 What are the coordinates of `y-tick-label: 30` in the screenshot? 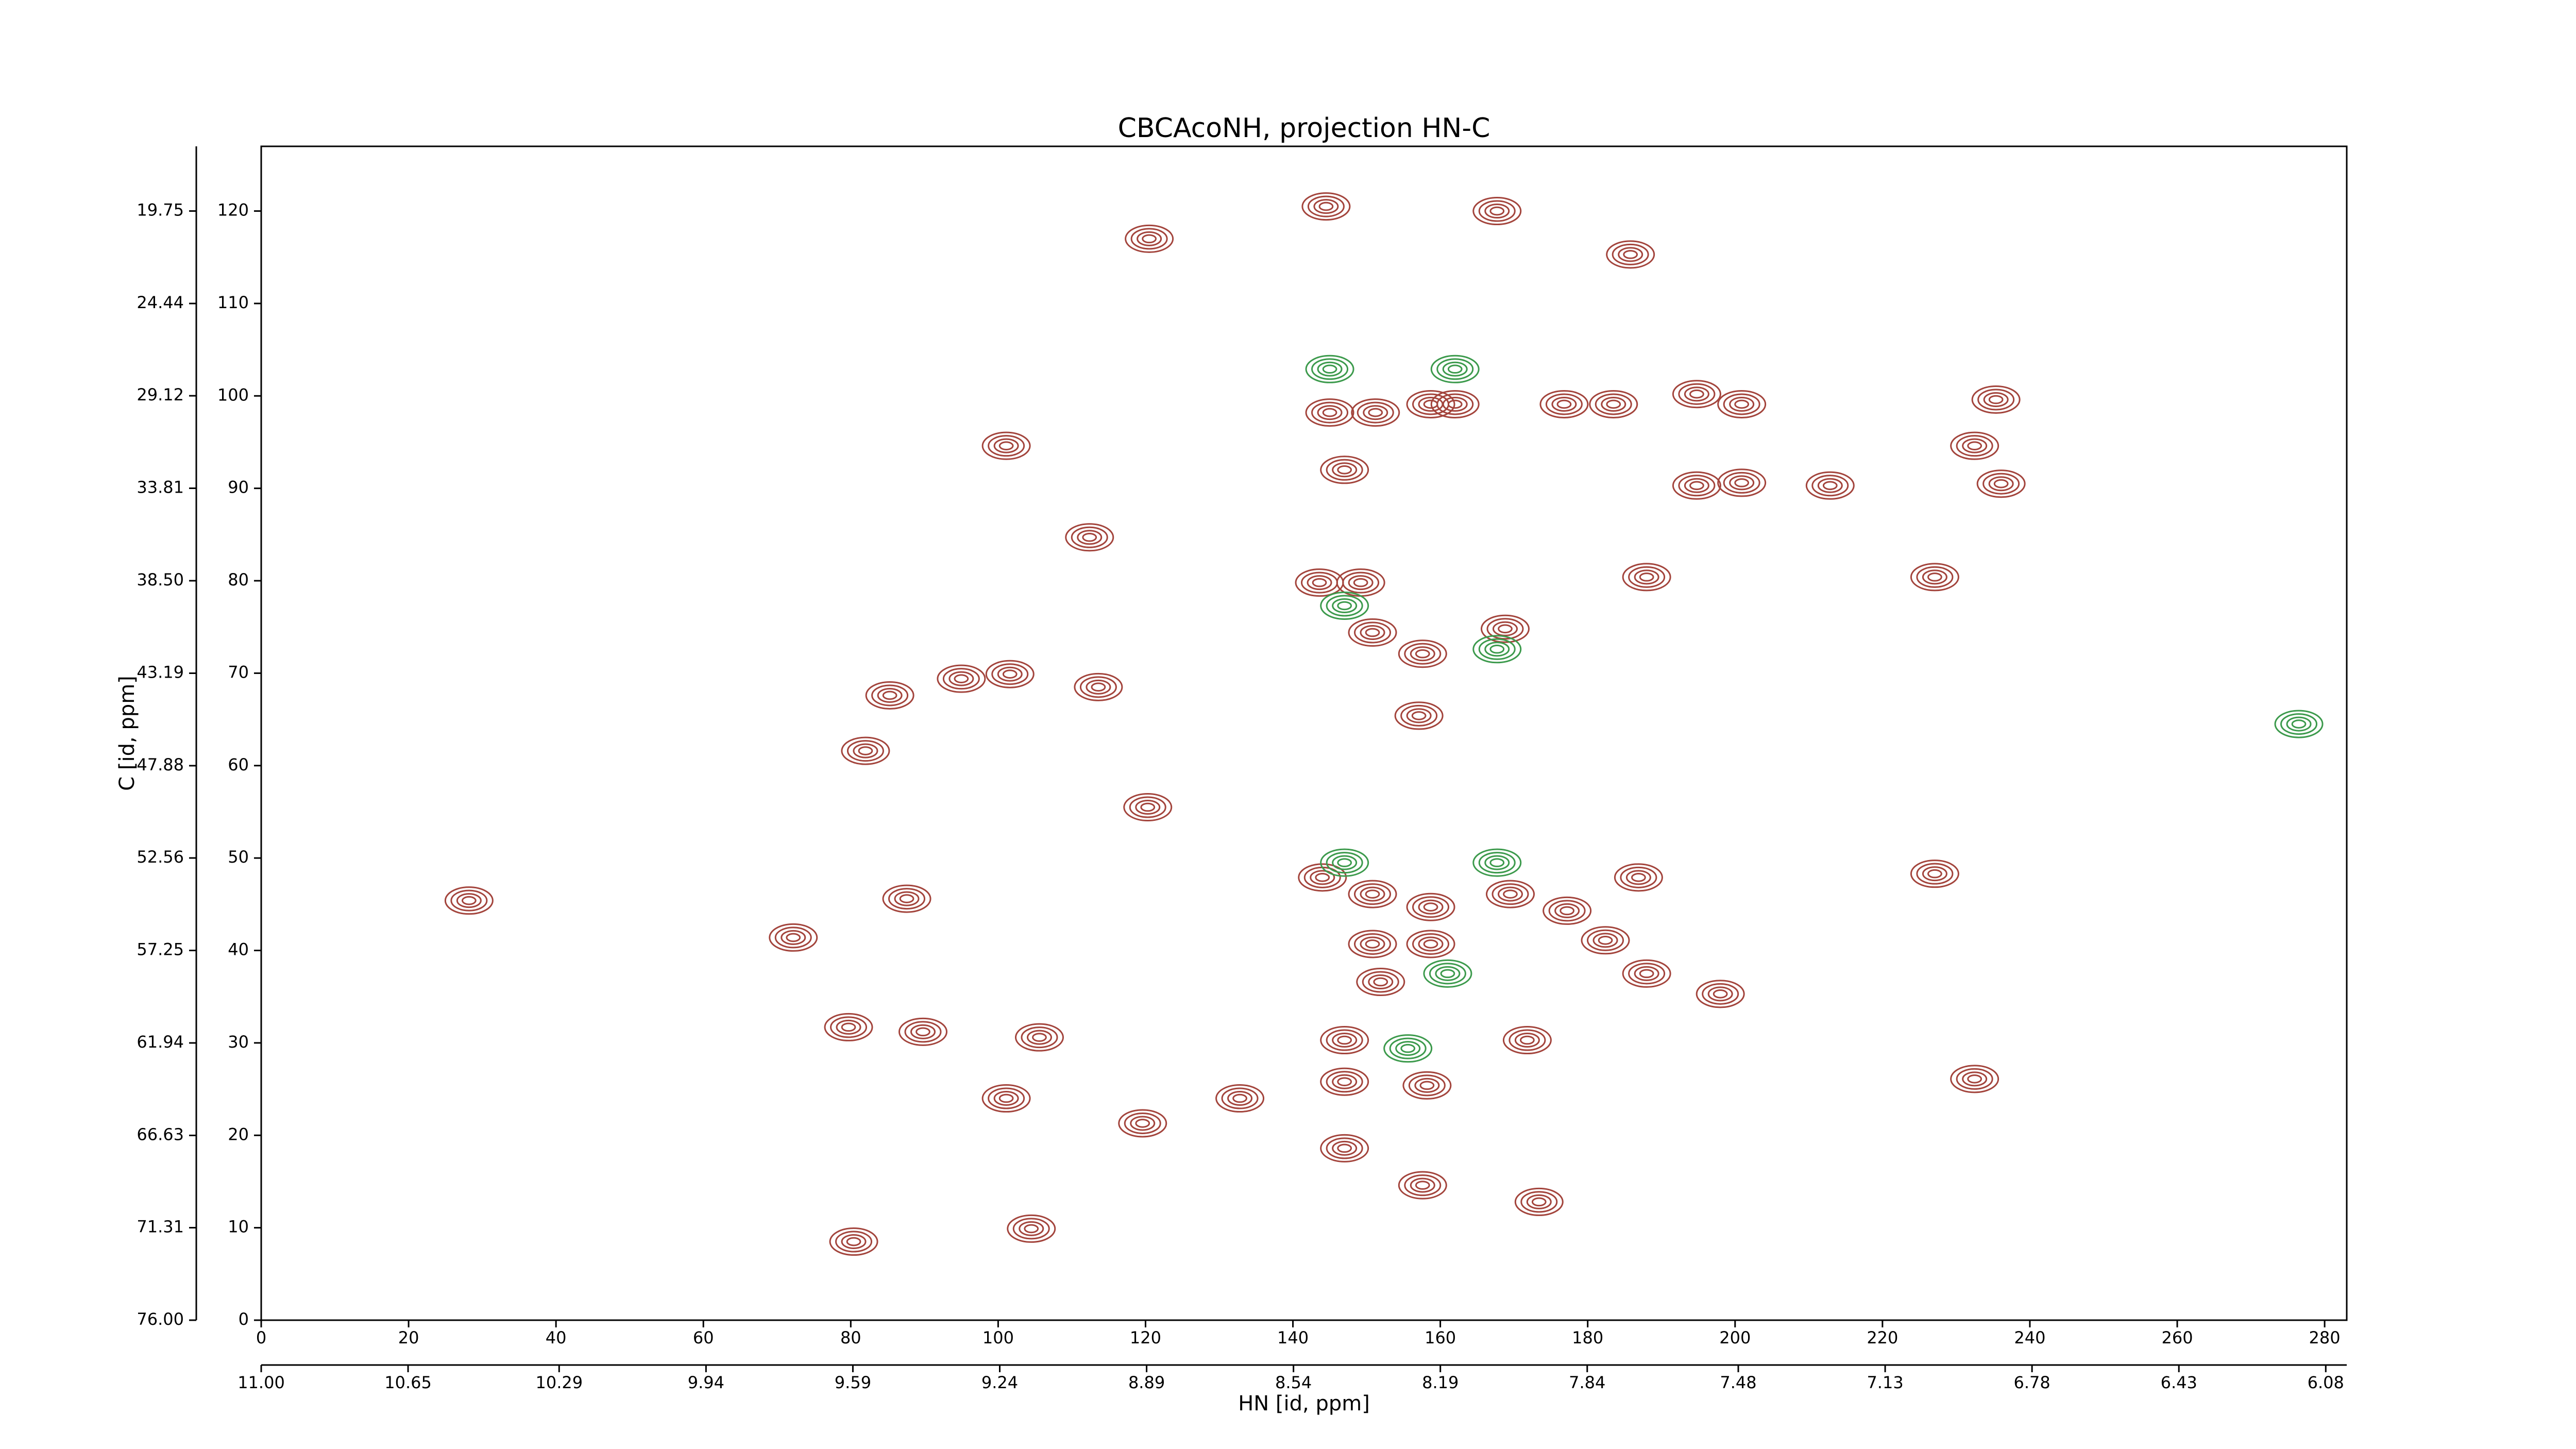 It's located at (238, 1042).